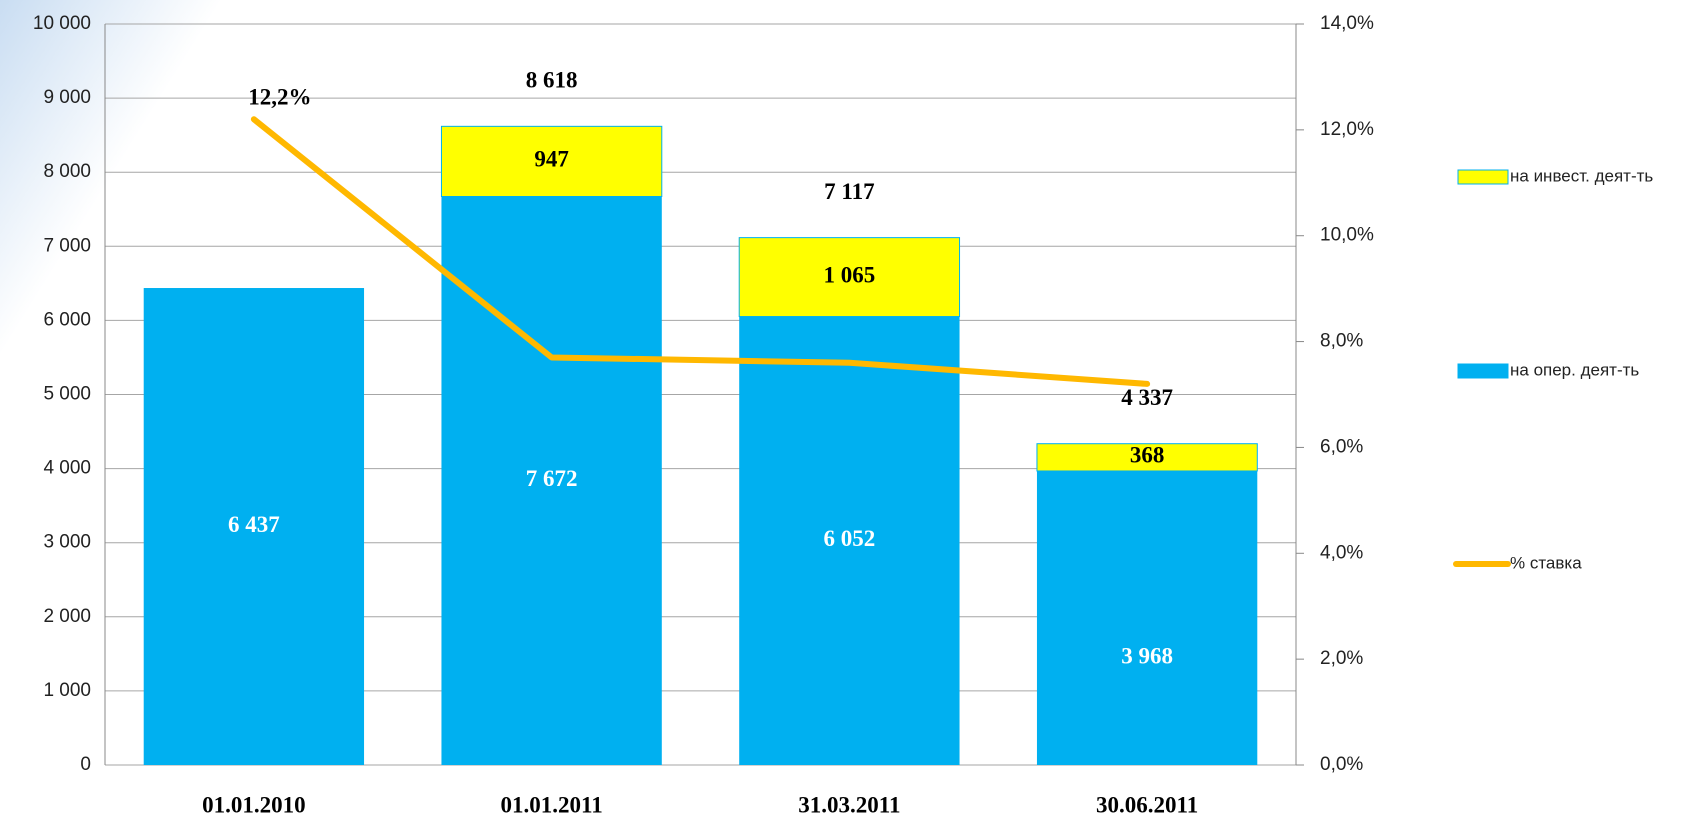 The width and height of the screenshot is (1700, 818). What do you see at coordinates (67, 616) in the screenshot?
I see `y-tick-label: 2 000` at bounding box center [67, 616].